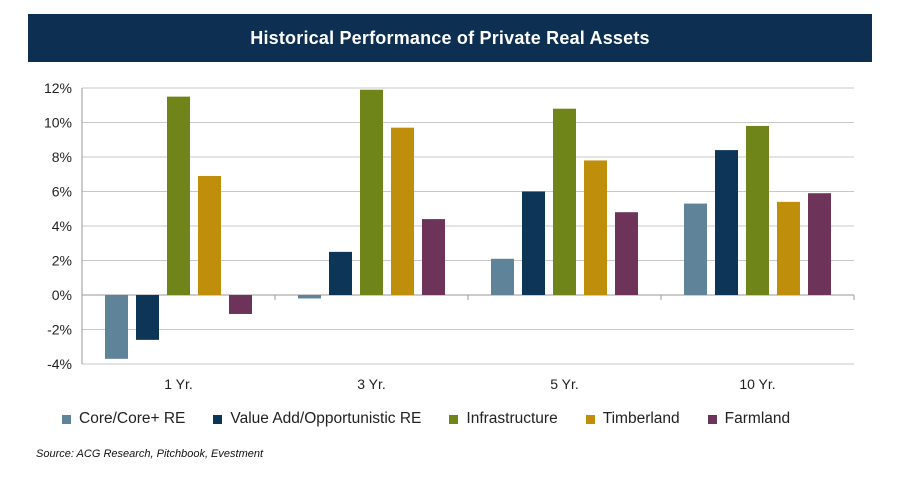 Image resolution: width=900 pixels, height=480 pixels. Describe the element at coordinates (62, 261) in the screenshot. I see `y-tick-label: 2%` at that location.